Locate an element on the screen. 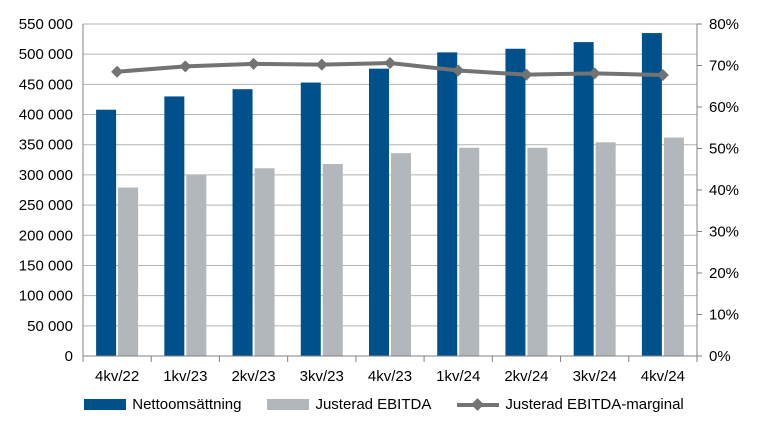 The height and width of the screenshot is (422, 768). y-left-tick-label: 150 000 is located at coordinates (46, 265).